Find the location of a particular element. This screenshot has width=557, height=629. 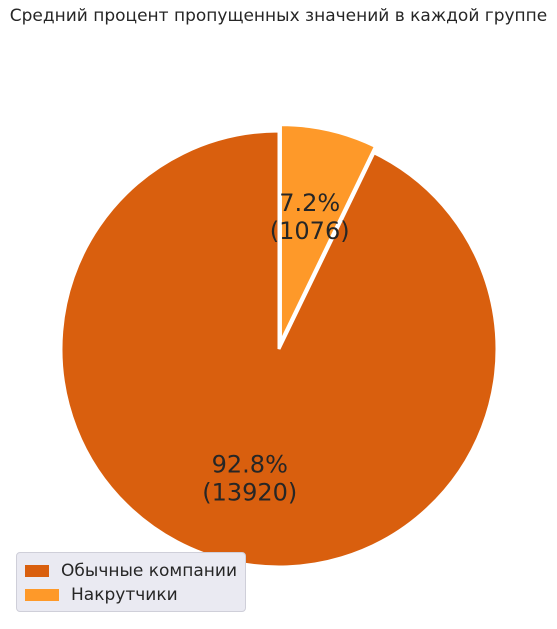

legend-label-regular: Обычные компании is located at coordinates (149, 571).